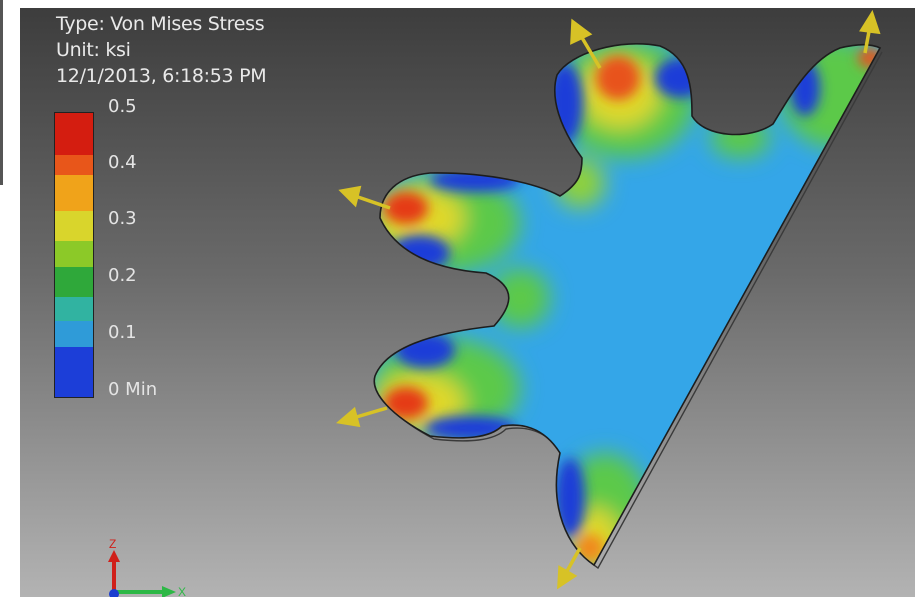 This screenshot has width=921, height=597. Describe the element at coordinates (160, 24) in the screenshot. I see `result-type-label: Type: Von Mises Stress` at that location.